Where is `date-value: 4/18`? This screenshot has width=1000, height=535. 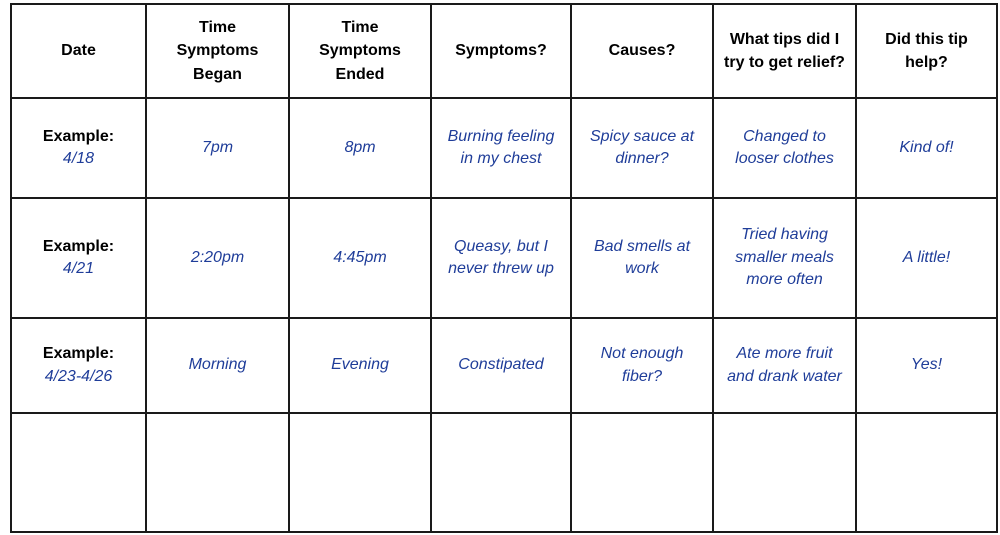 date-value: 4/18 is located at coordinates (78, 158).